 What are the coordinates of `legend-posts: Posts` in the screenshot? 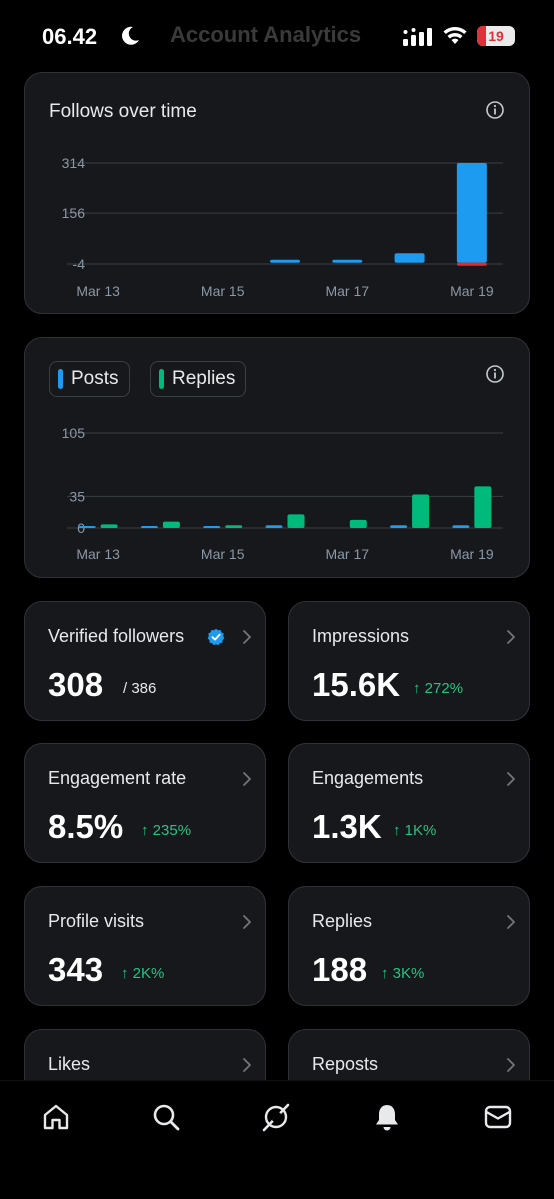 It's located at (89, 379).